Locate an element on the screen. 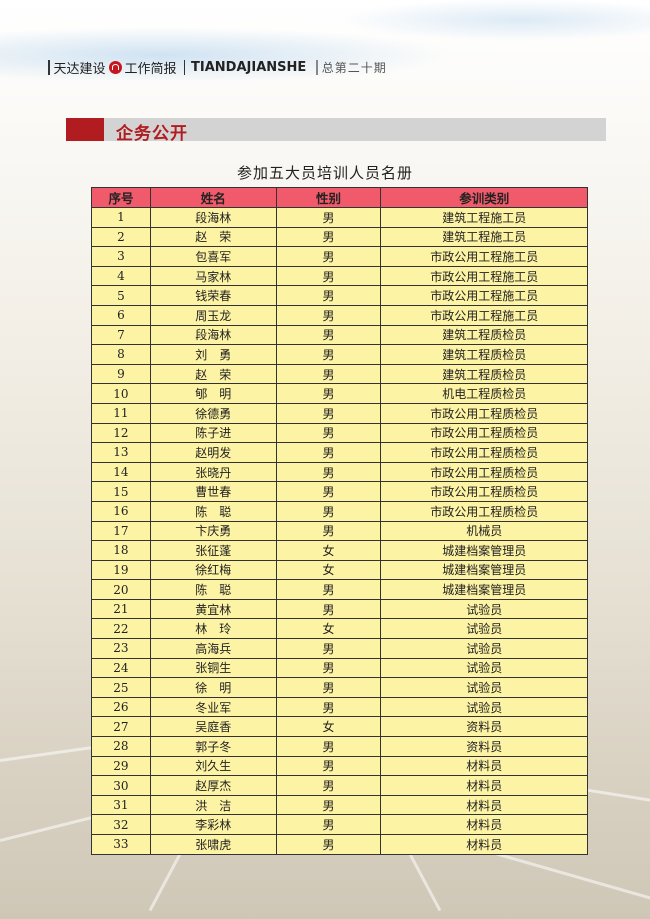  column-header-index: 序号 is located at coordinates (121, 197).